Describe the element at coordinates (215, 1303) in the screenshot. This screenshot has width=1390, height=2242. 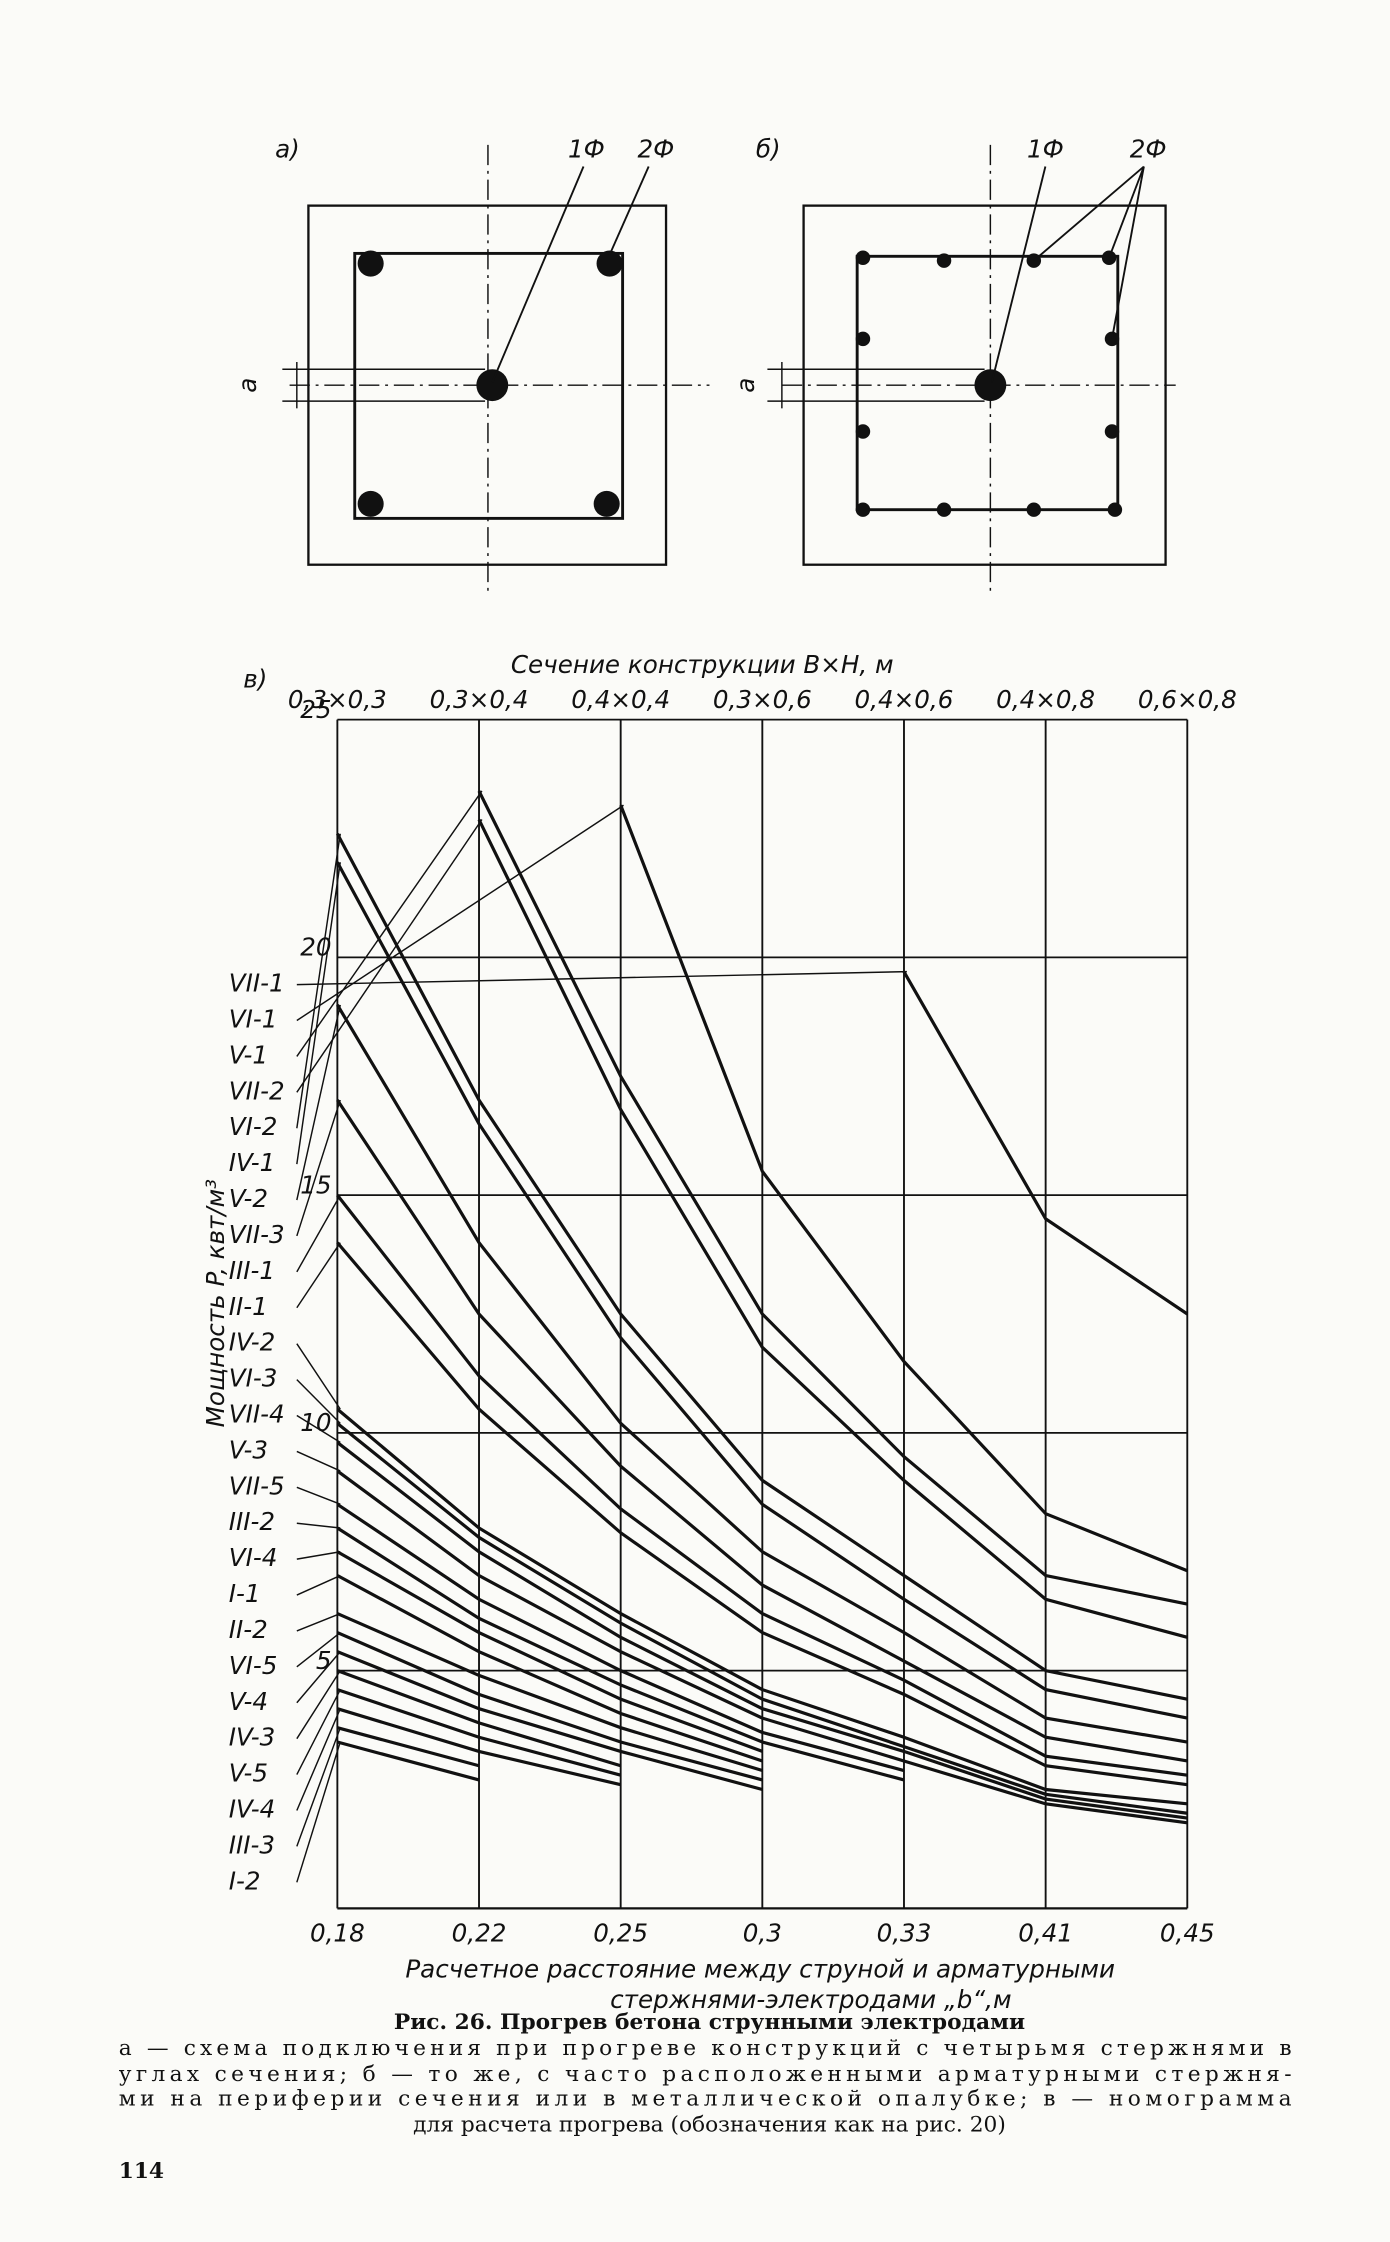
I see `y-axis-title: Мощность P, квт/м³` at that location.